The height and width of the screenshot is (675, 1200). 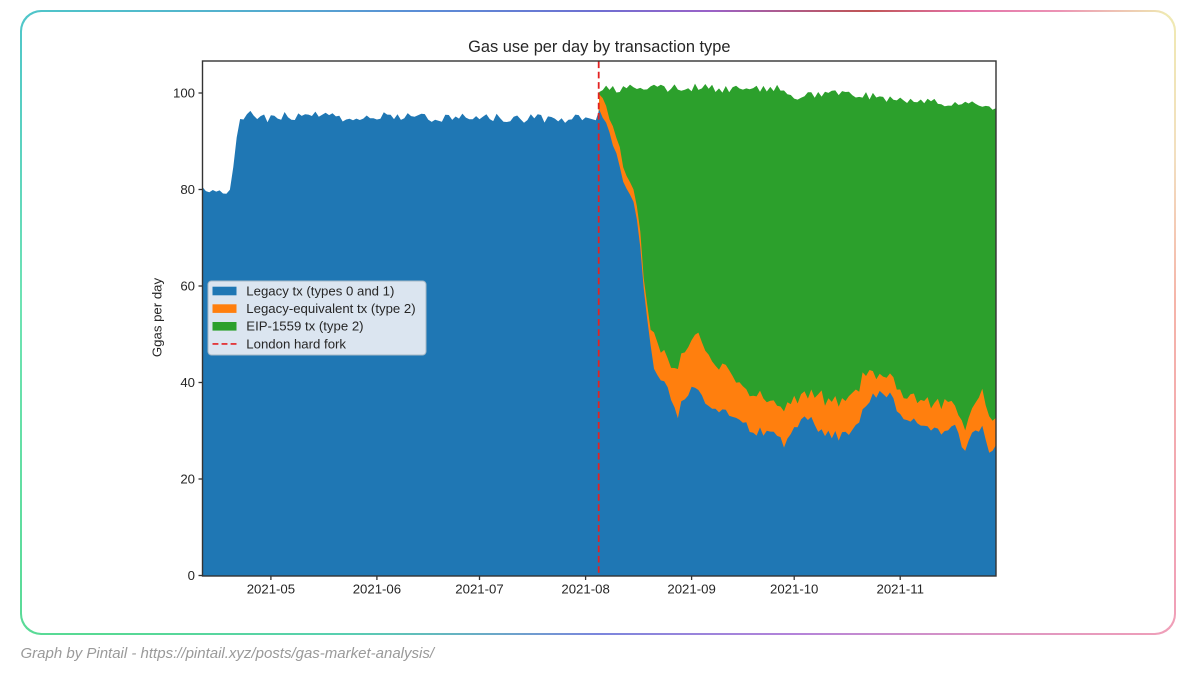 I want to click on svg-text: 2021-06, so click(x=377, y=589).